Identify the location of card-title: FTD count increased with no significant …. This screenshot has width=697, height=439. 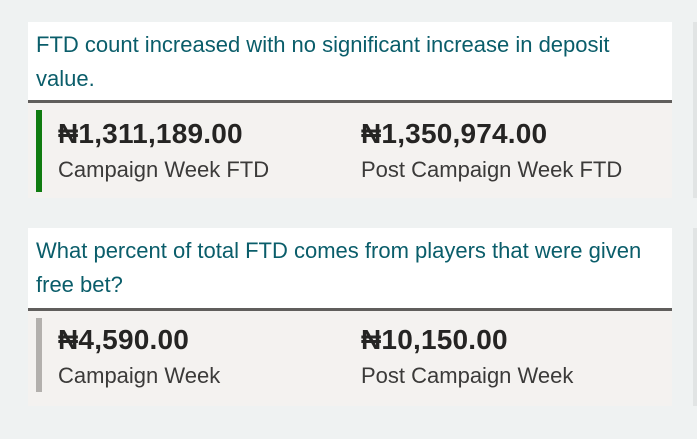
(323, 61).